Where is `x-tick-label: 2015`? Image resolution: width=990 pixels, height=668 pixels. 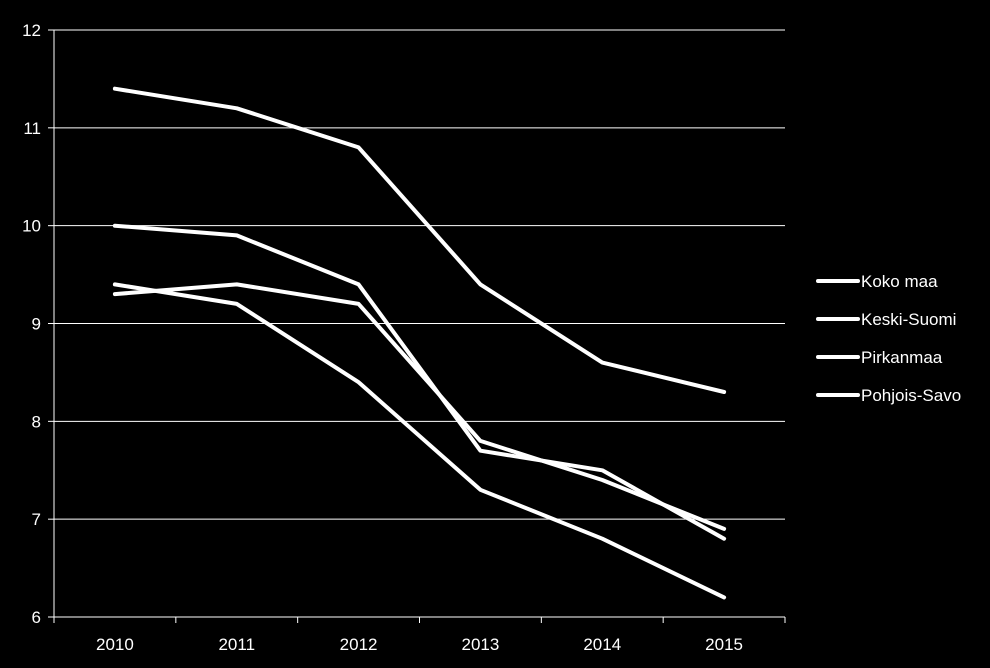
x-tick-label: 2015 is located at coordinates (724, 644).